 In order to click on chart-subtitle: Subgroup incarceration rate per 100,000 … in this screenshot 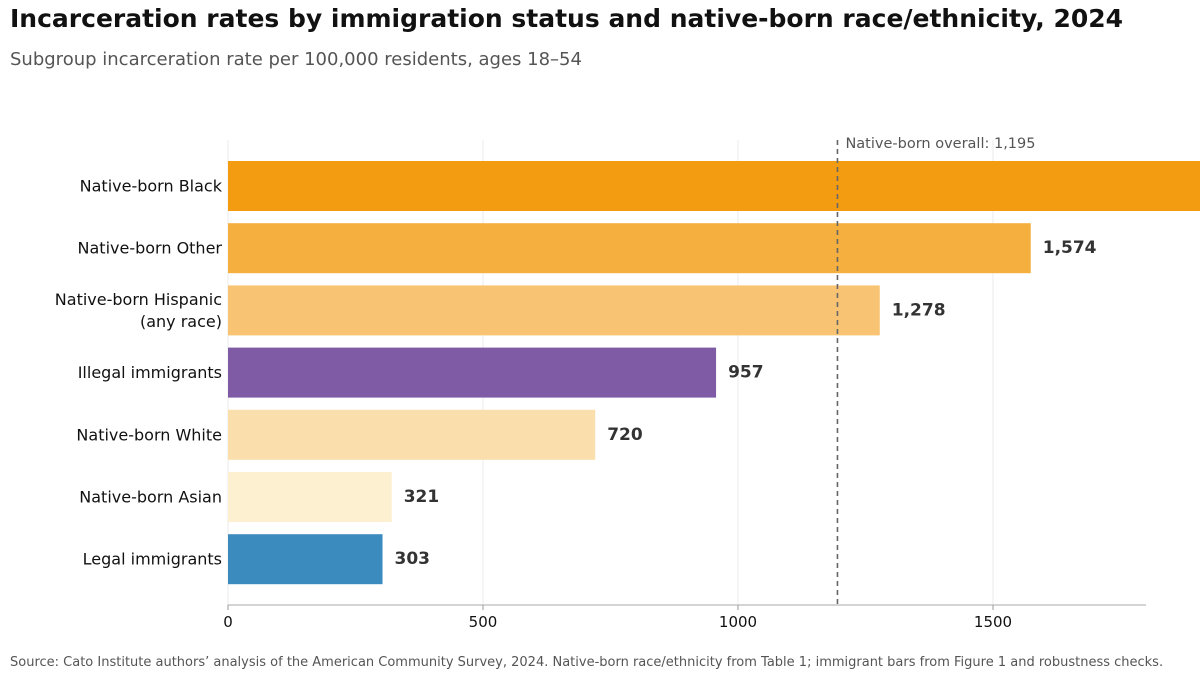, I will do `click(296, 59)`.